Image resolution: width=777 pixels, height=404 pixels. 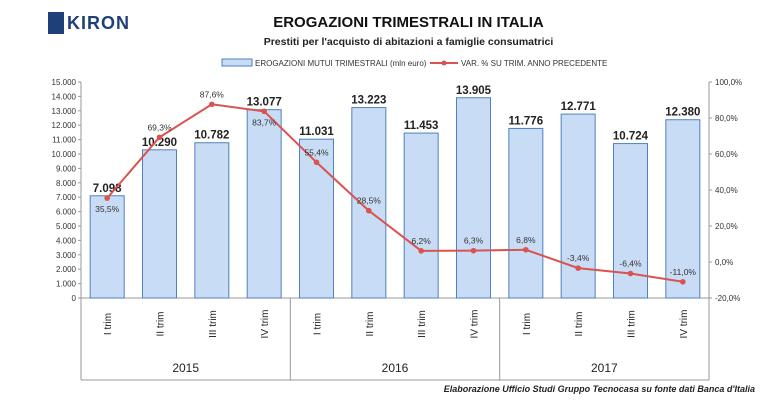 What do you see at coordinates (726, 190) in the screenshot?
I see `y-tick-right: 40,0%` at bounding box center [726, 190].